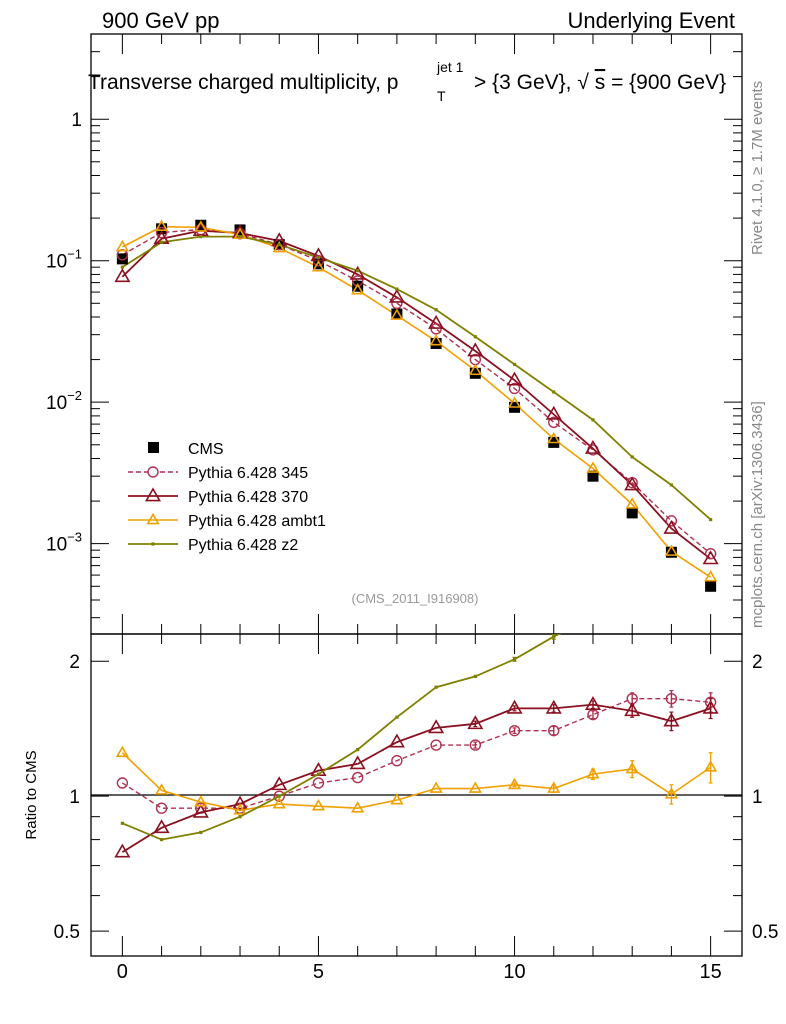 This screenshot has width=786, height=1024. I want to click on ratio-x-tick-label: 10, so click(514, 972).